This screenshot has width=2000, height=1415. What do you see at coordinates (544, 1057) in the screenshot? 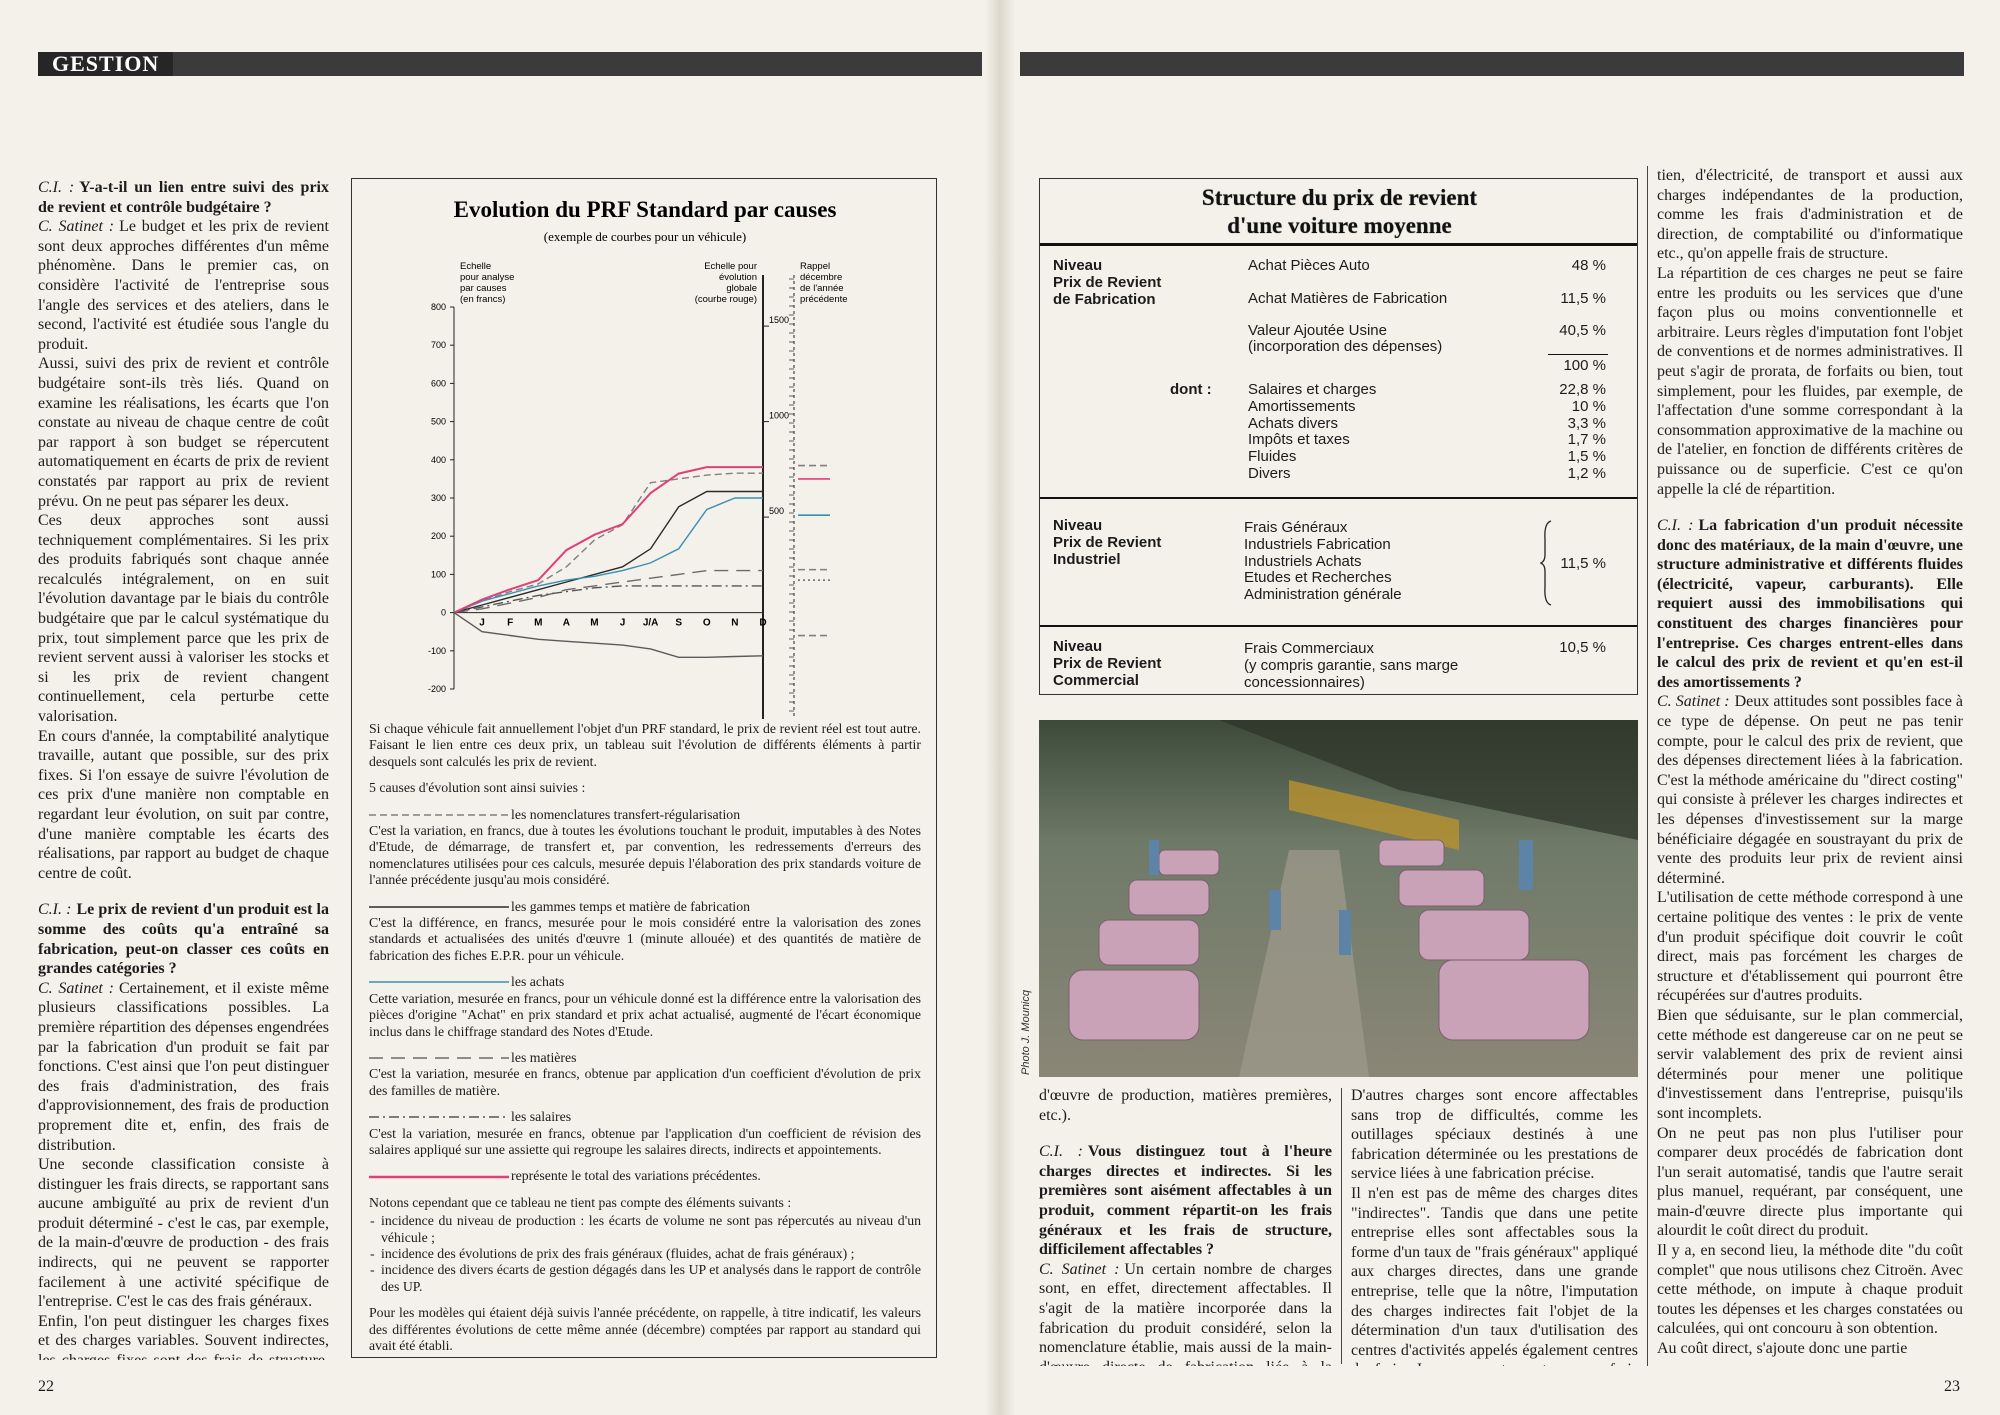
I see `legend-label: les matières` at bounding box center [544, 1057].